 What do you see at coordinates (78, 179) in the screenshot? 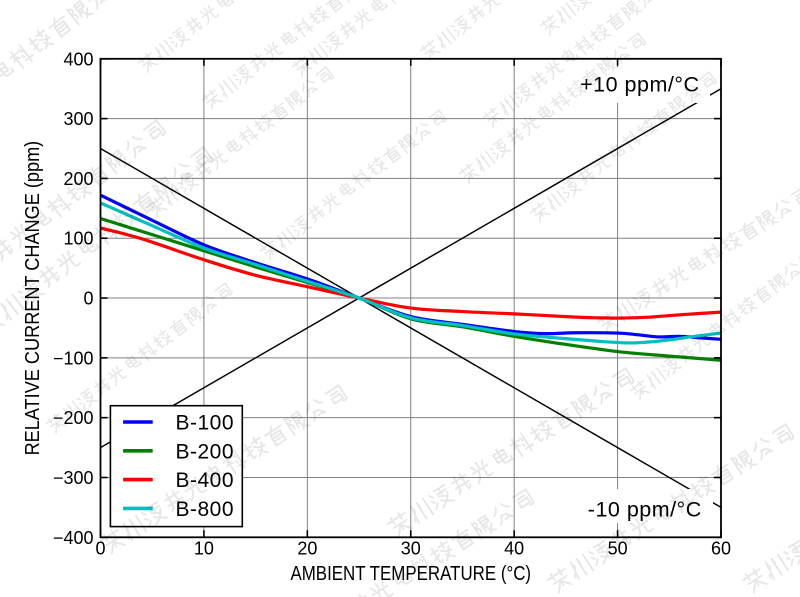
I see `svg-text: 200` at bounding box center [78, 179].